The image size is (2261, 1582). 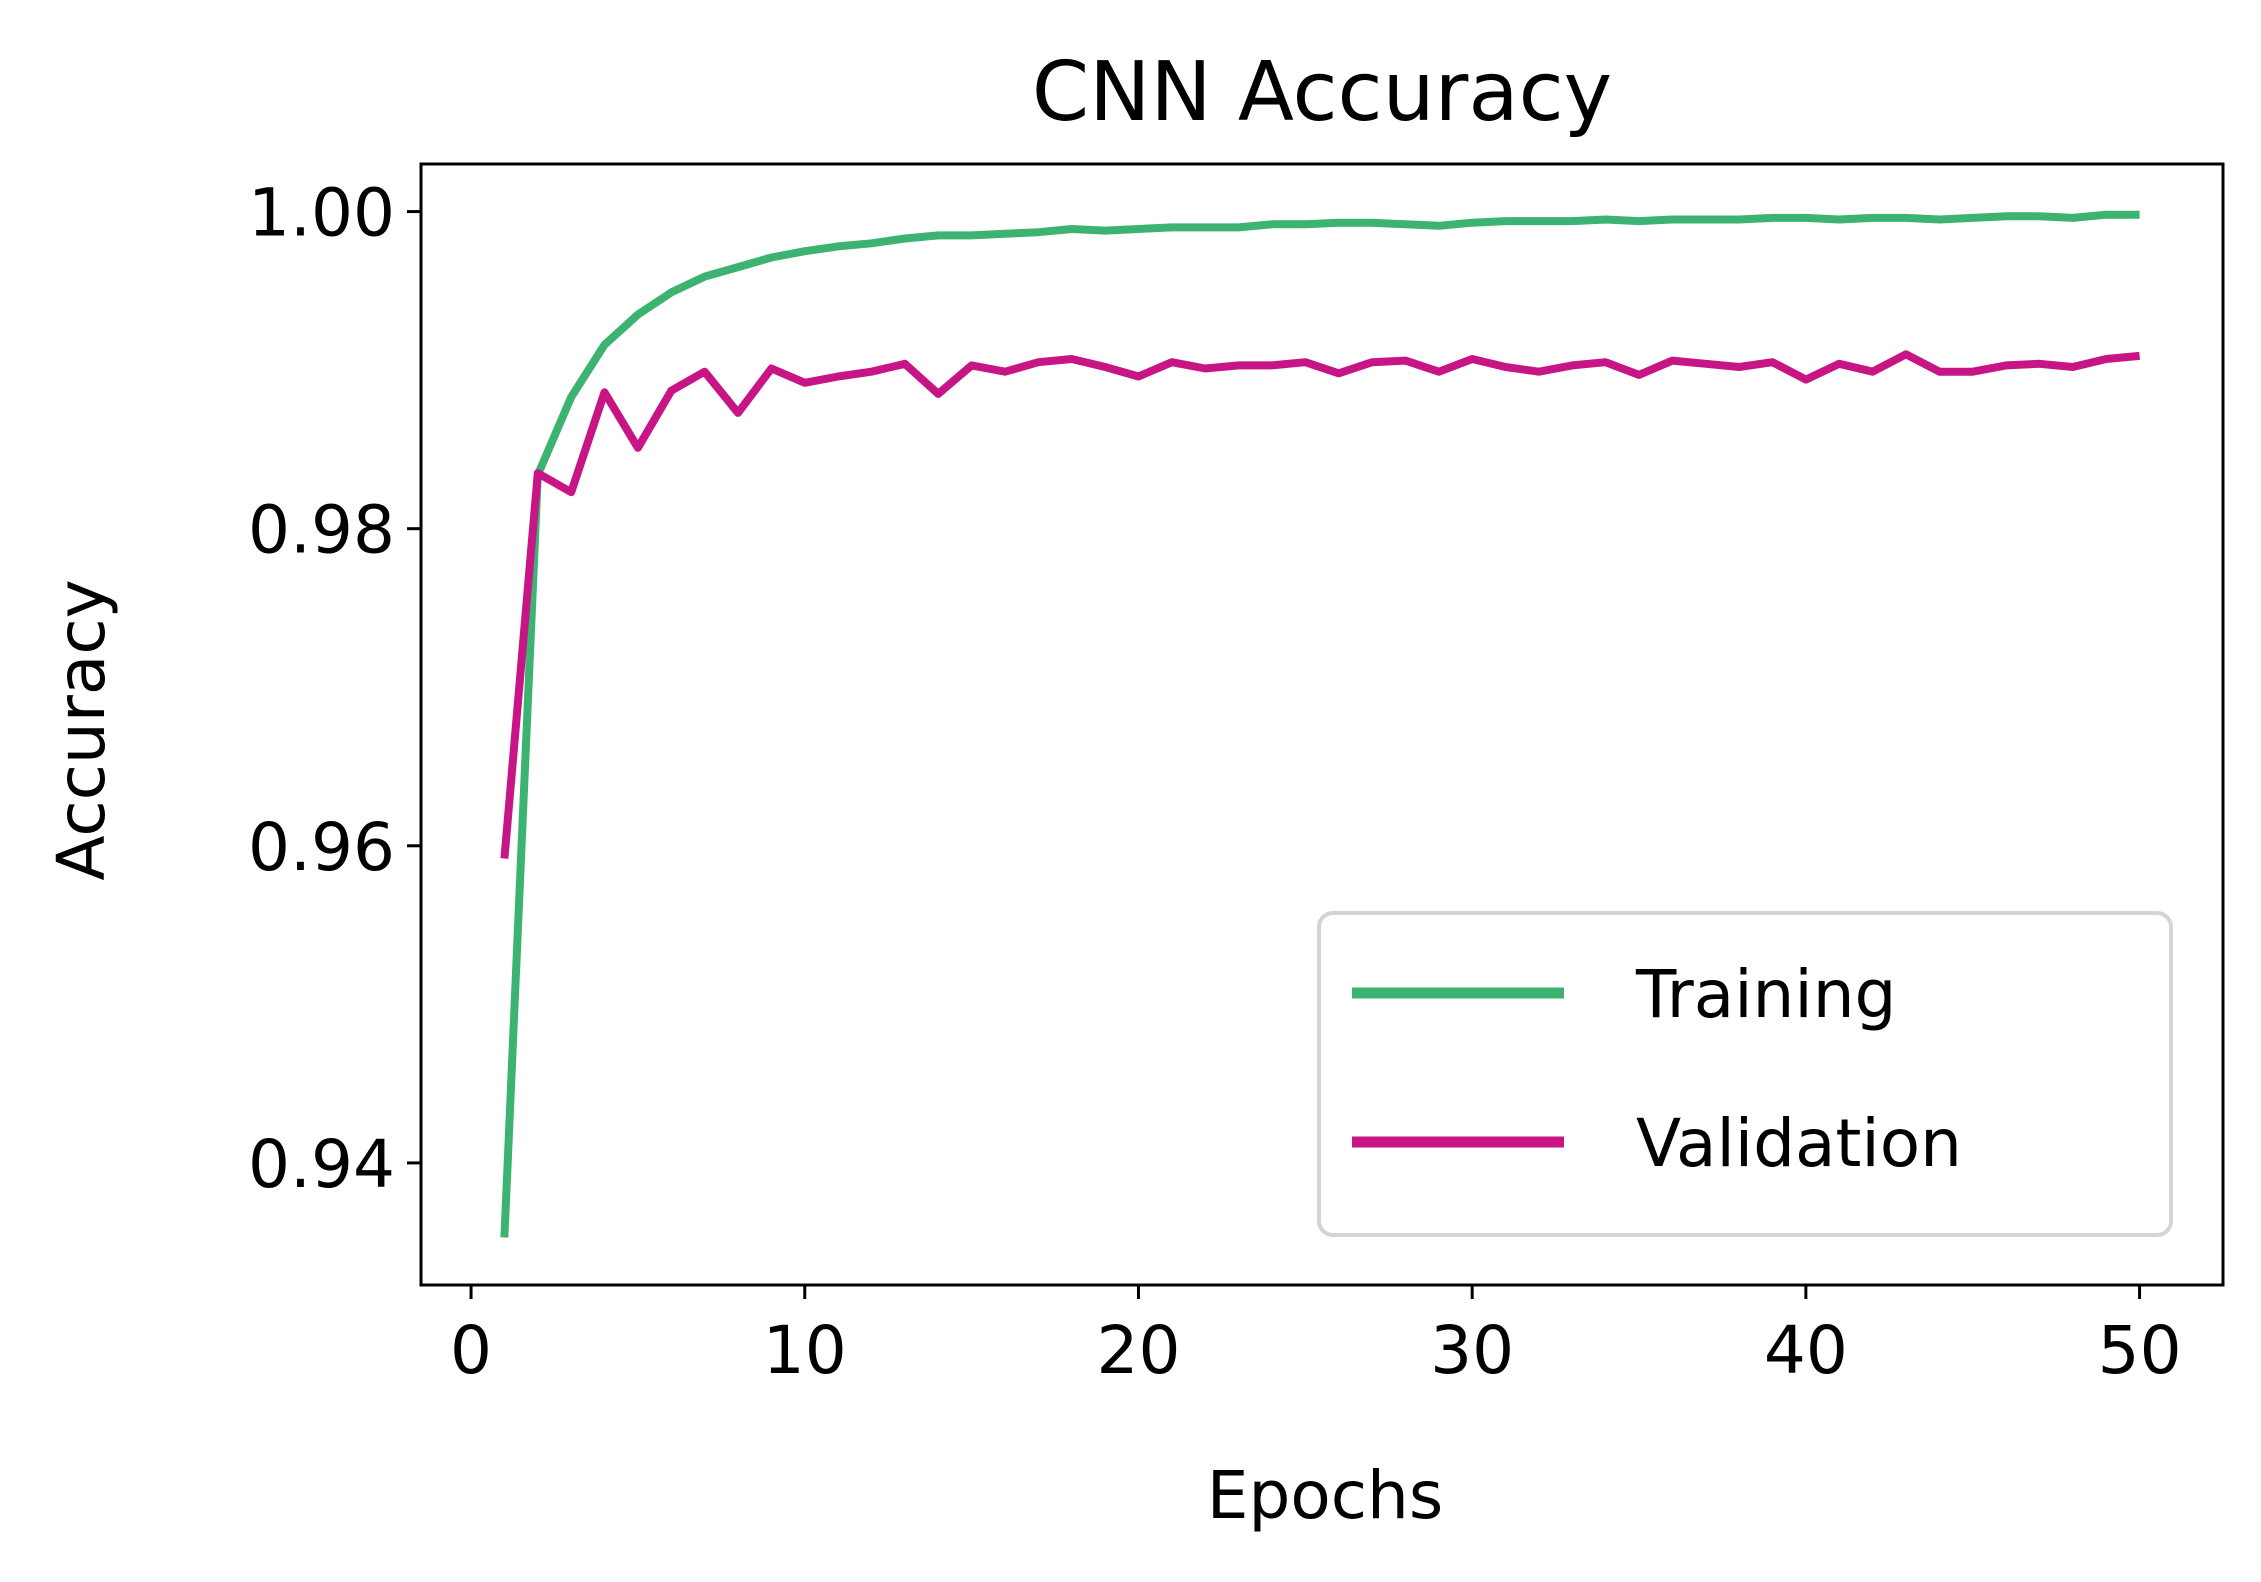 What do you see at coordinates (1472, 1350) in the screenshot?
I see `x-tick-label: 30` at bounding box center [1472, 1350].